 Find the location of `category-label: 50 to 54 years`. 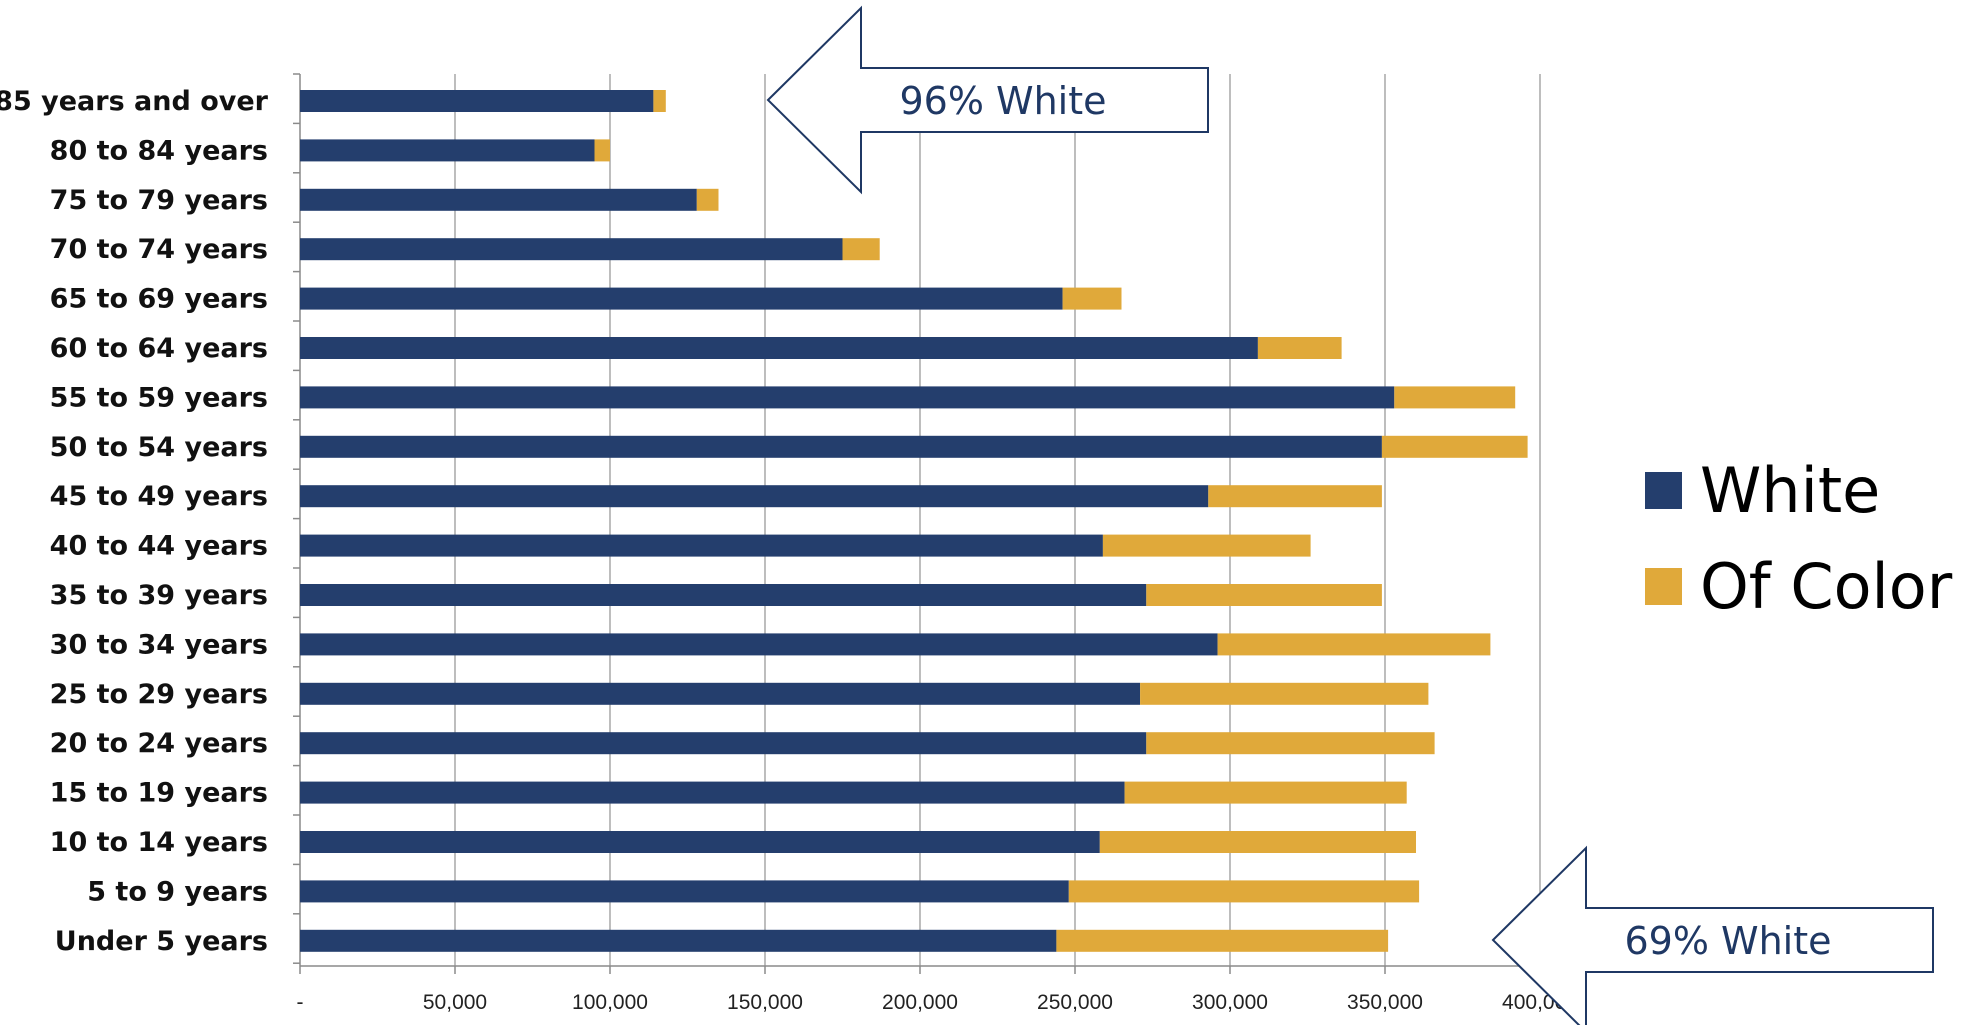

category-label: 50 to 54 years is located at coordinates (159, 447).